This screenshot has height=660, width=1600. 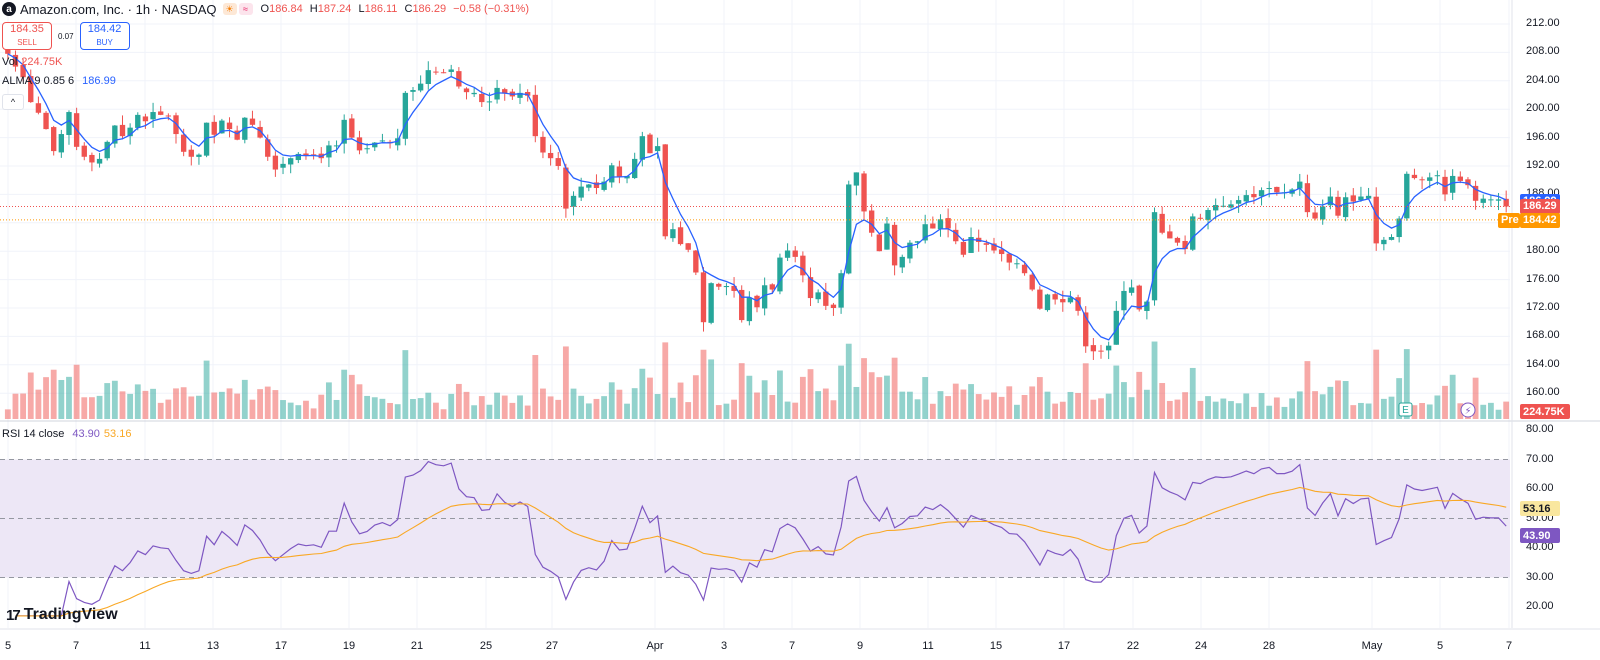 I want to click on time-tick-label: Apr, so click(x=655, y=646).